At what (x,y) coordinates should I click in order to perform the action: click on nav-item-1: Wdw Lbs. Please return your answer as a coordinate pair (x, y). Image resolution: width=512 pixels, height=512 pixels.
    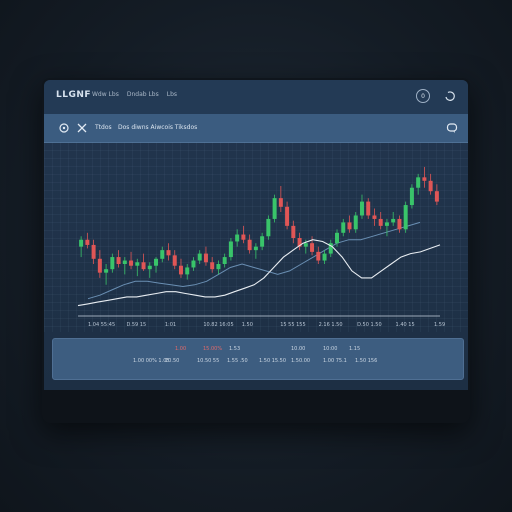
    Looking at the image, I should click on (105, 94).